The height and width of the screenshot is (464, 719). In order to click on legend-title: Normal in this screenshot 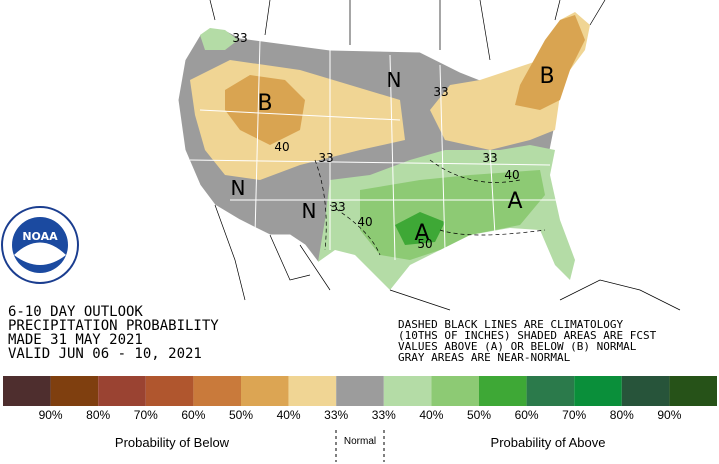, I will do `click(360, 441)`.